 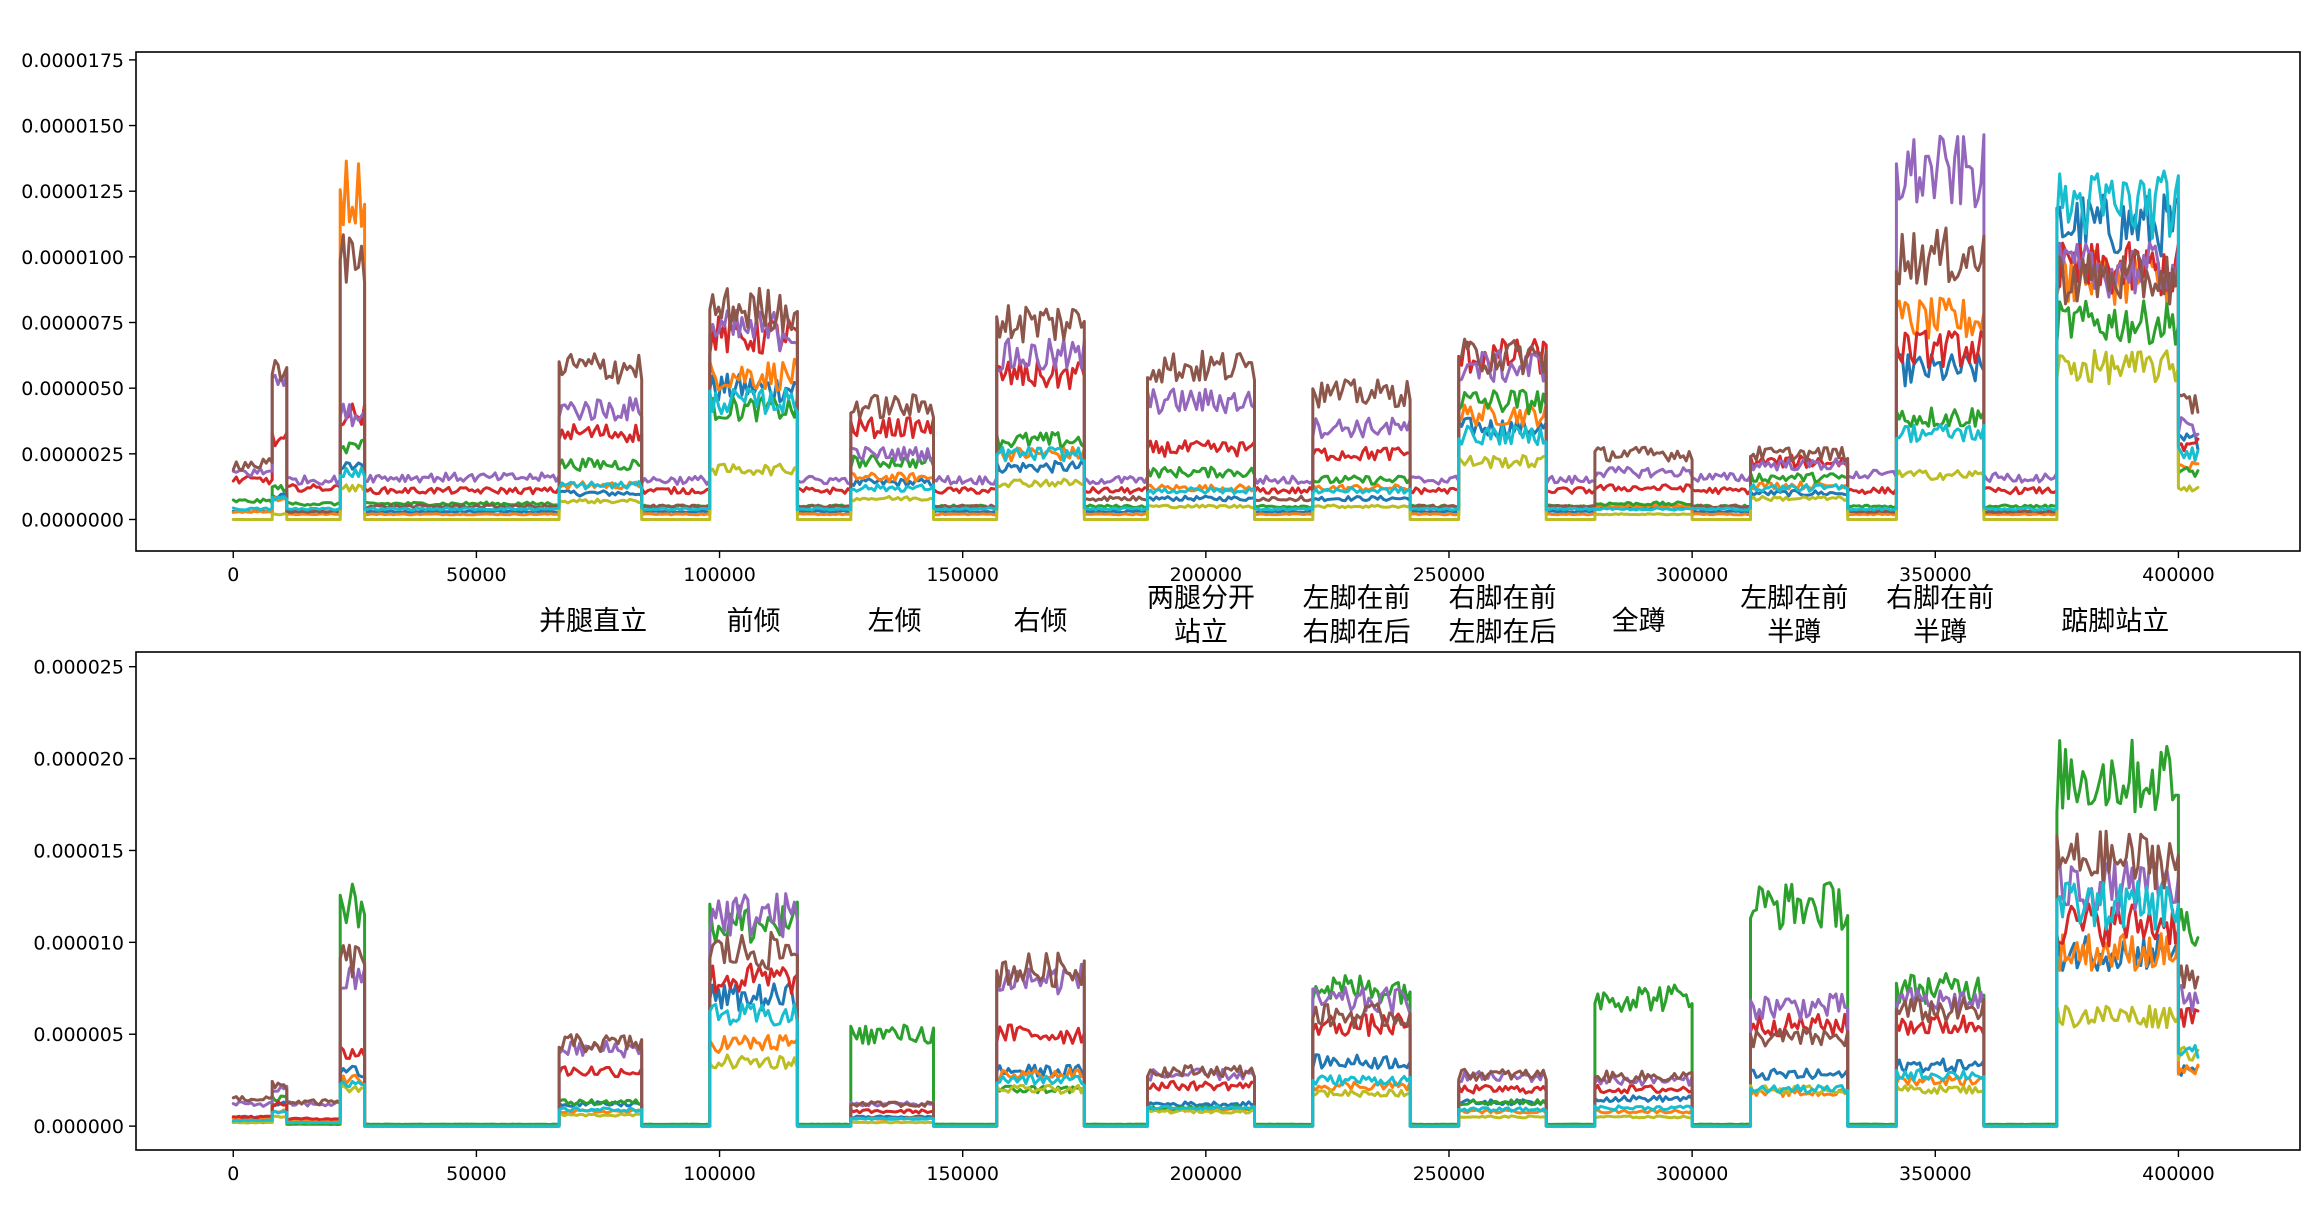 What do you see at coordinates (78, 943) in the screenshot?
I see `y-tick-label: 0.000010` at bounding box center [78, 943].